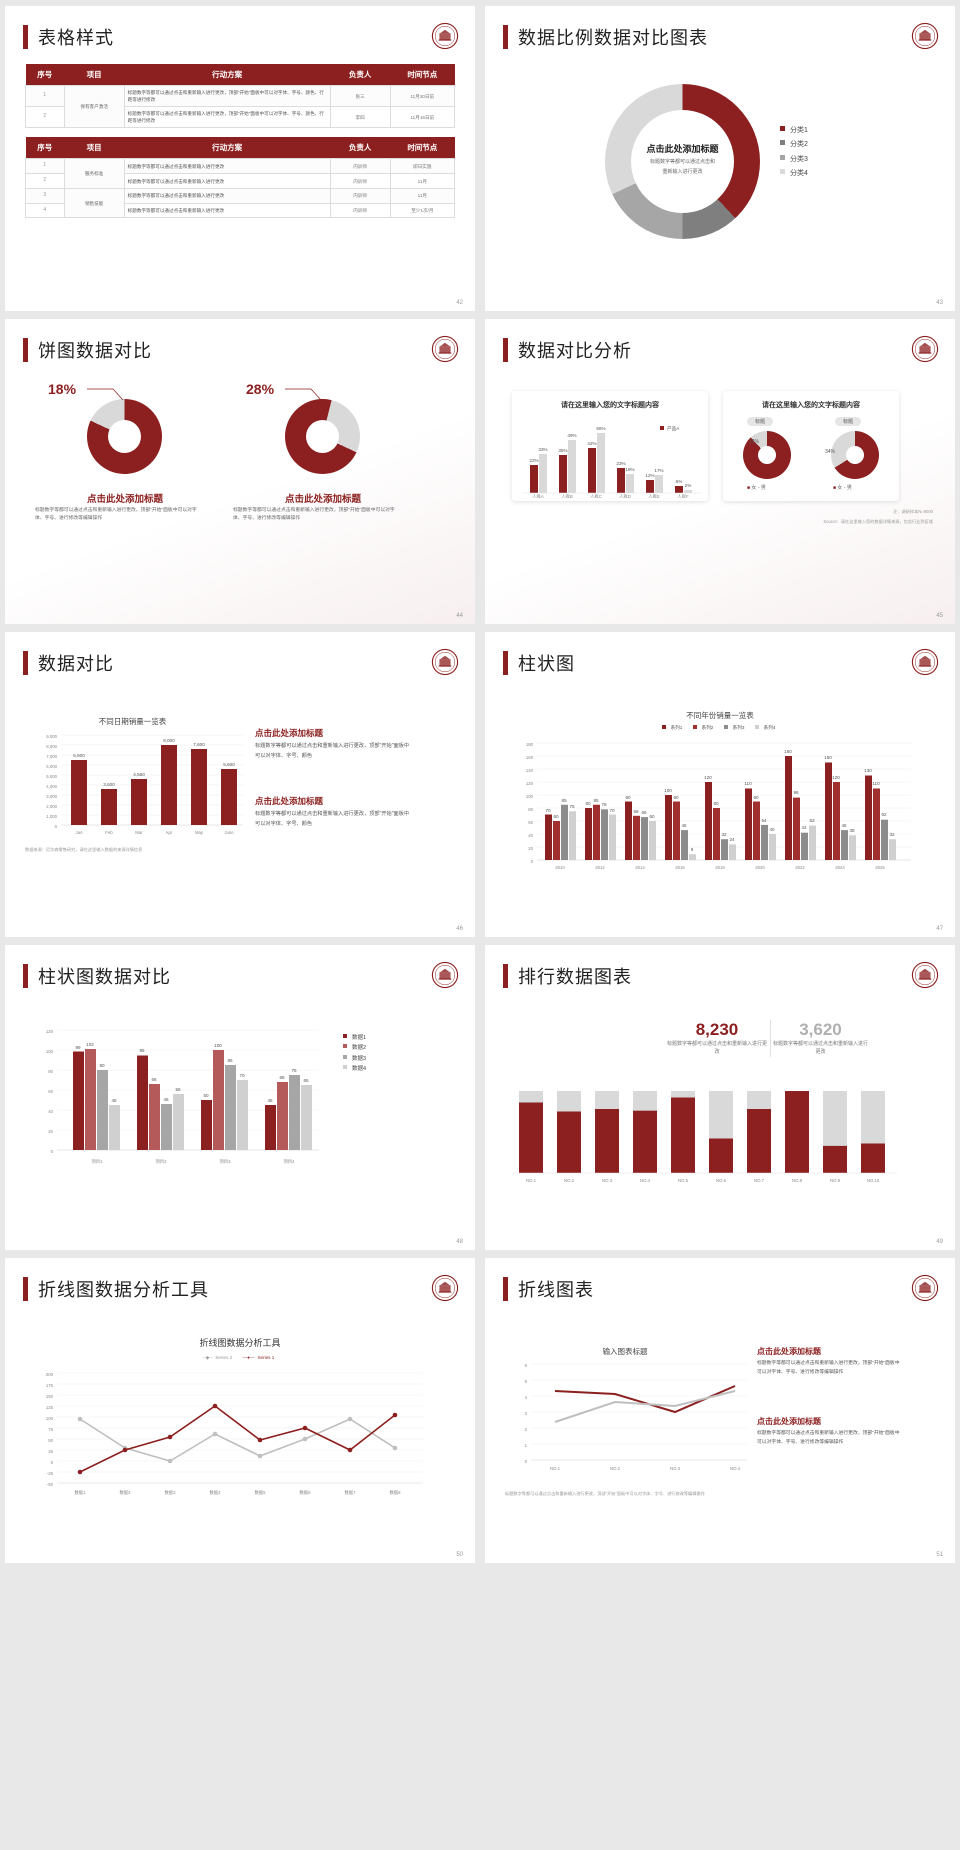 The width and height of the screenshot is (960, 1850). What do you see at coordinates (45, 195) in the screenshot?
I see `cell-index: 3` at bounding box center [45, 195].